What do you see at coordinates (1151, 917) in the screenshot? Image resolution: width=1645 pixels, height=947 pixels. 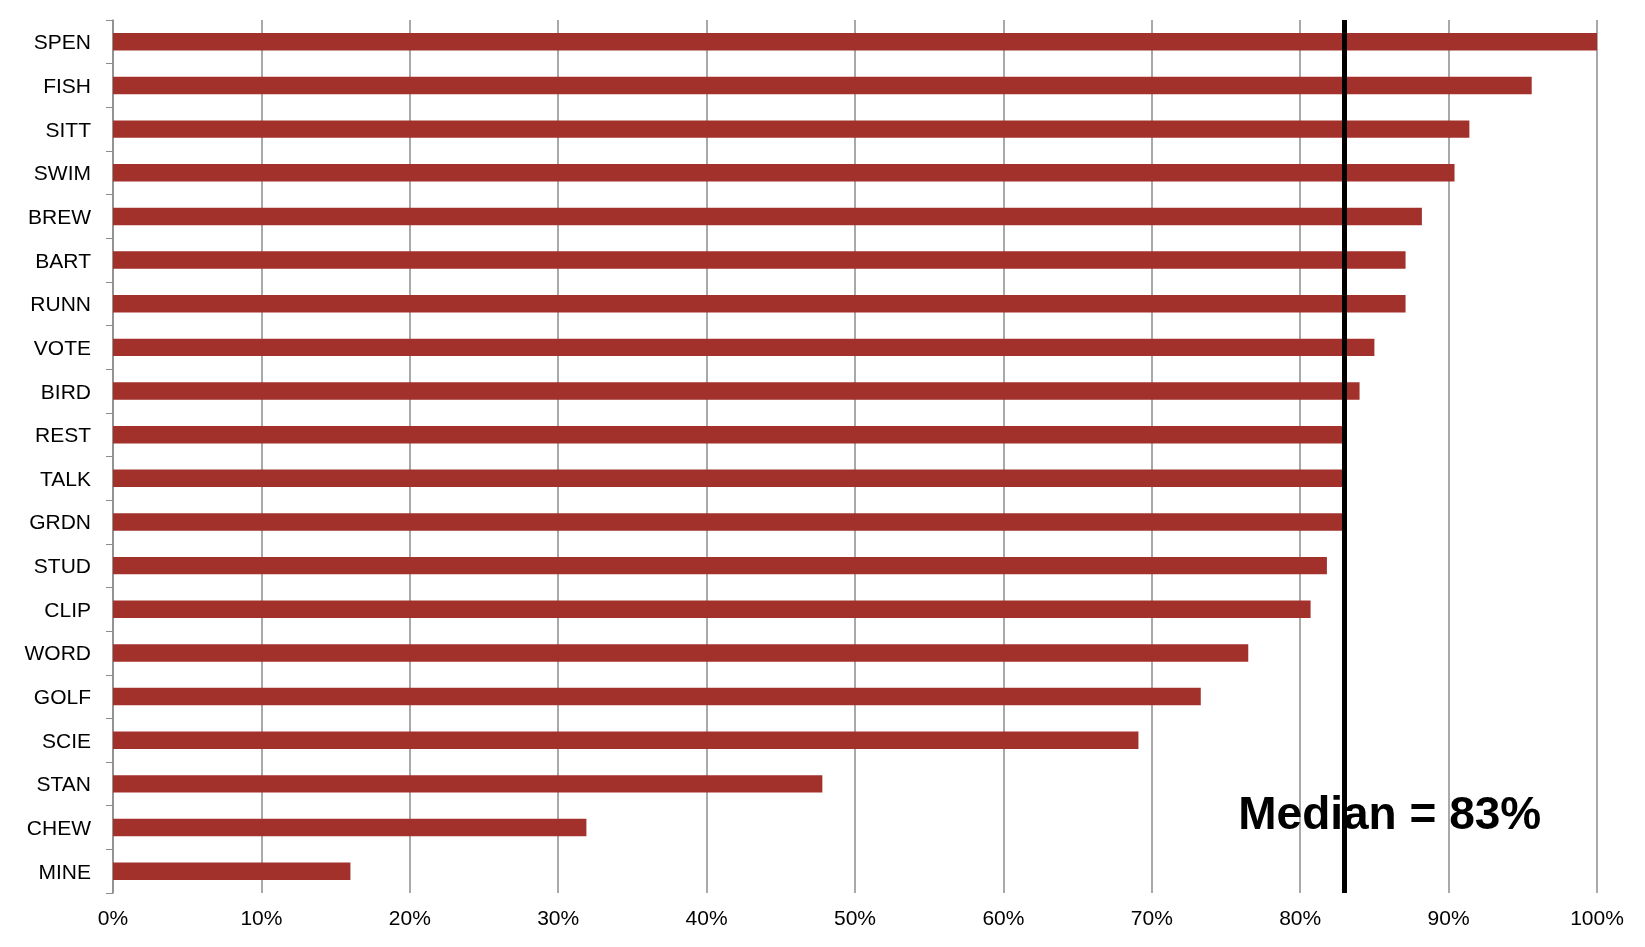 I see `x-tick-label: 70%` at bounding box center [1151, 917].